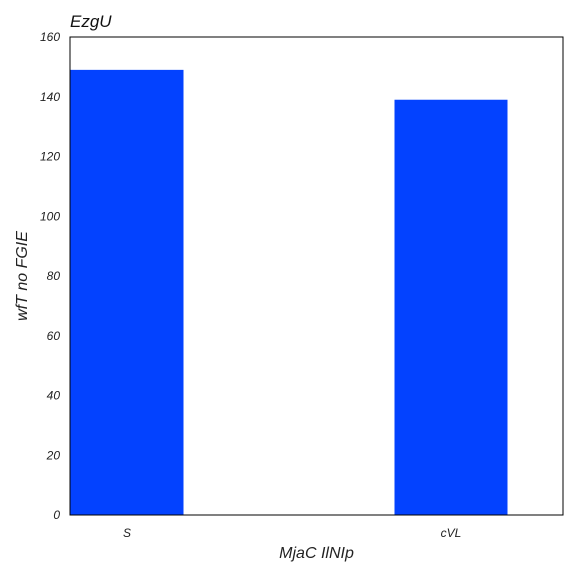  Describe the element at coordinates (22, 276) in the screenshot. I see `y-axis-label: wfT no FGIE` at that location.